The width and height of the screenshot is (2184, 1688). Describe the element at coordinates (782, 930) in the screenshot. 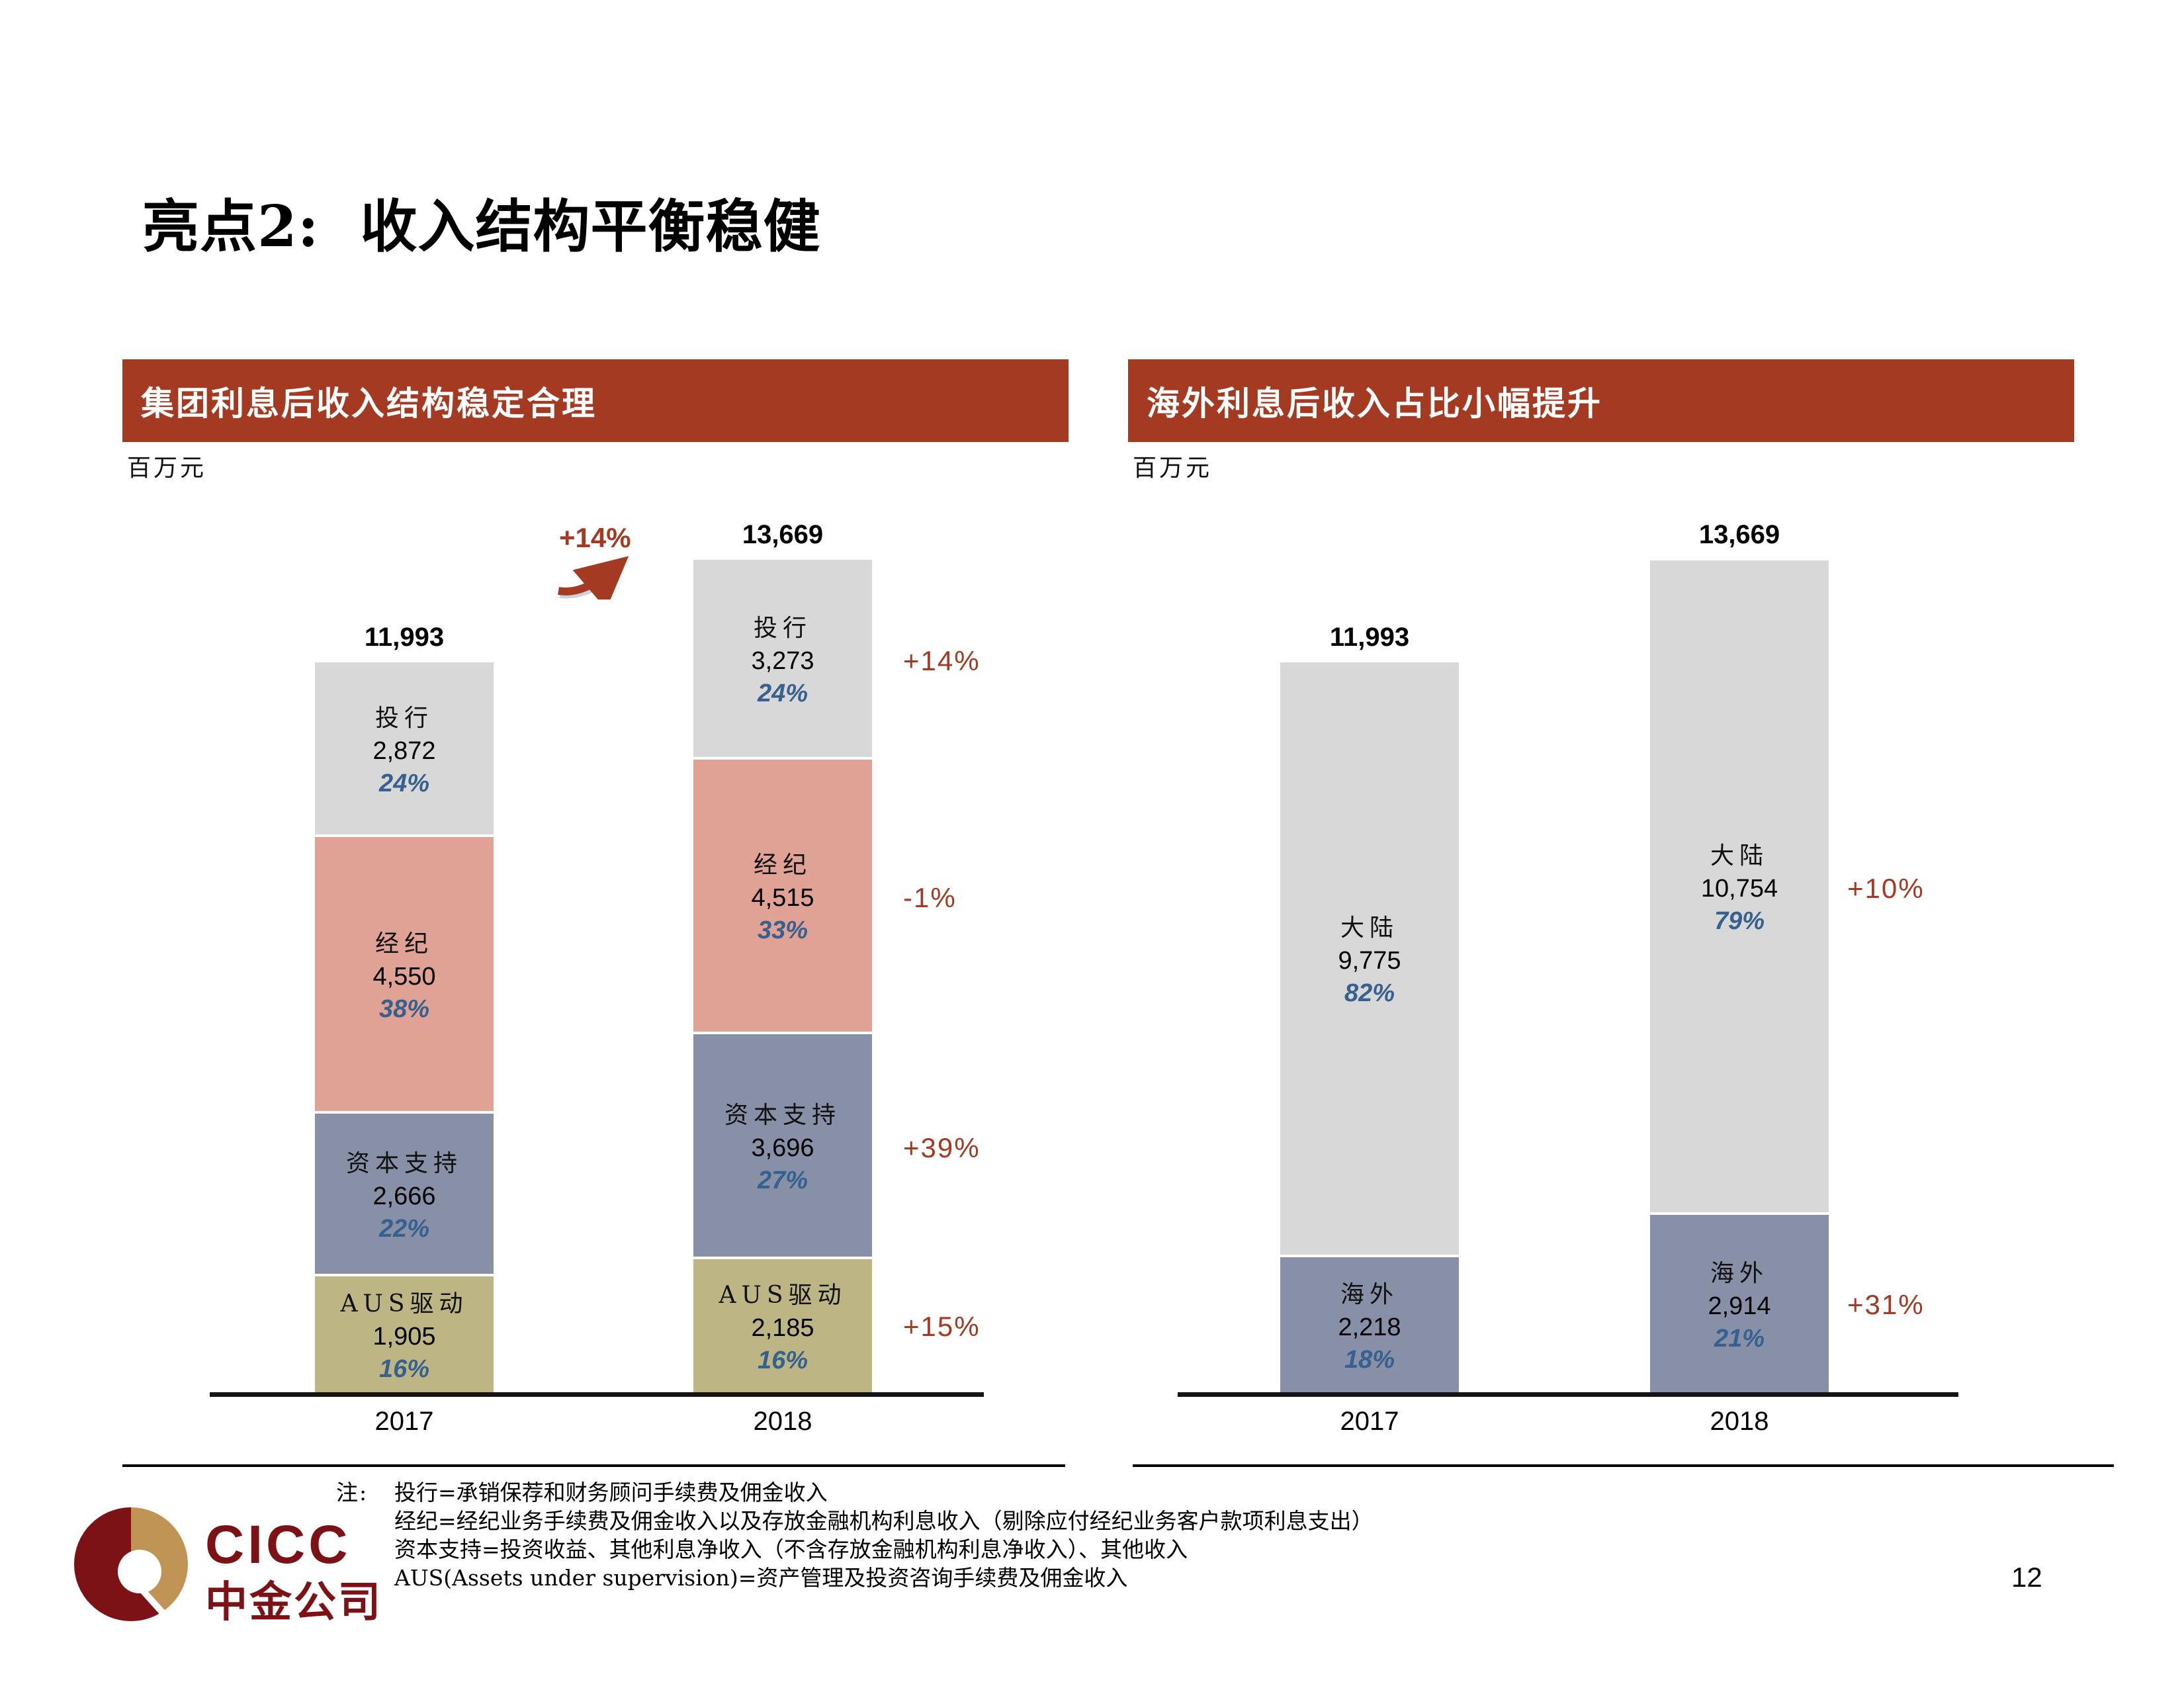

I see `left-2018-segment-percent: 33%` at that location.